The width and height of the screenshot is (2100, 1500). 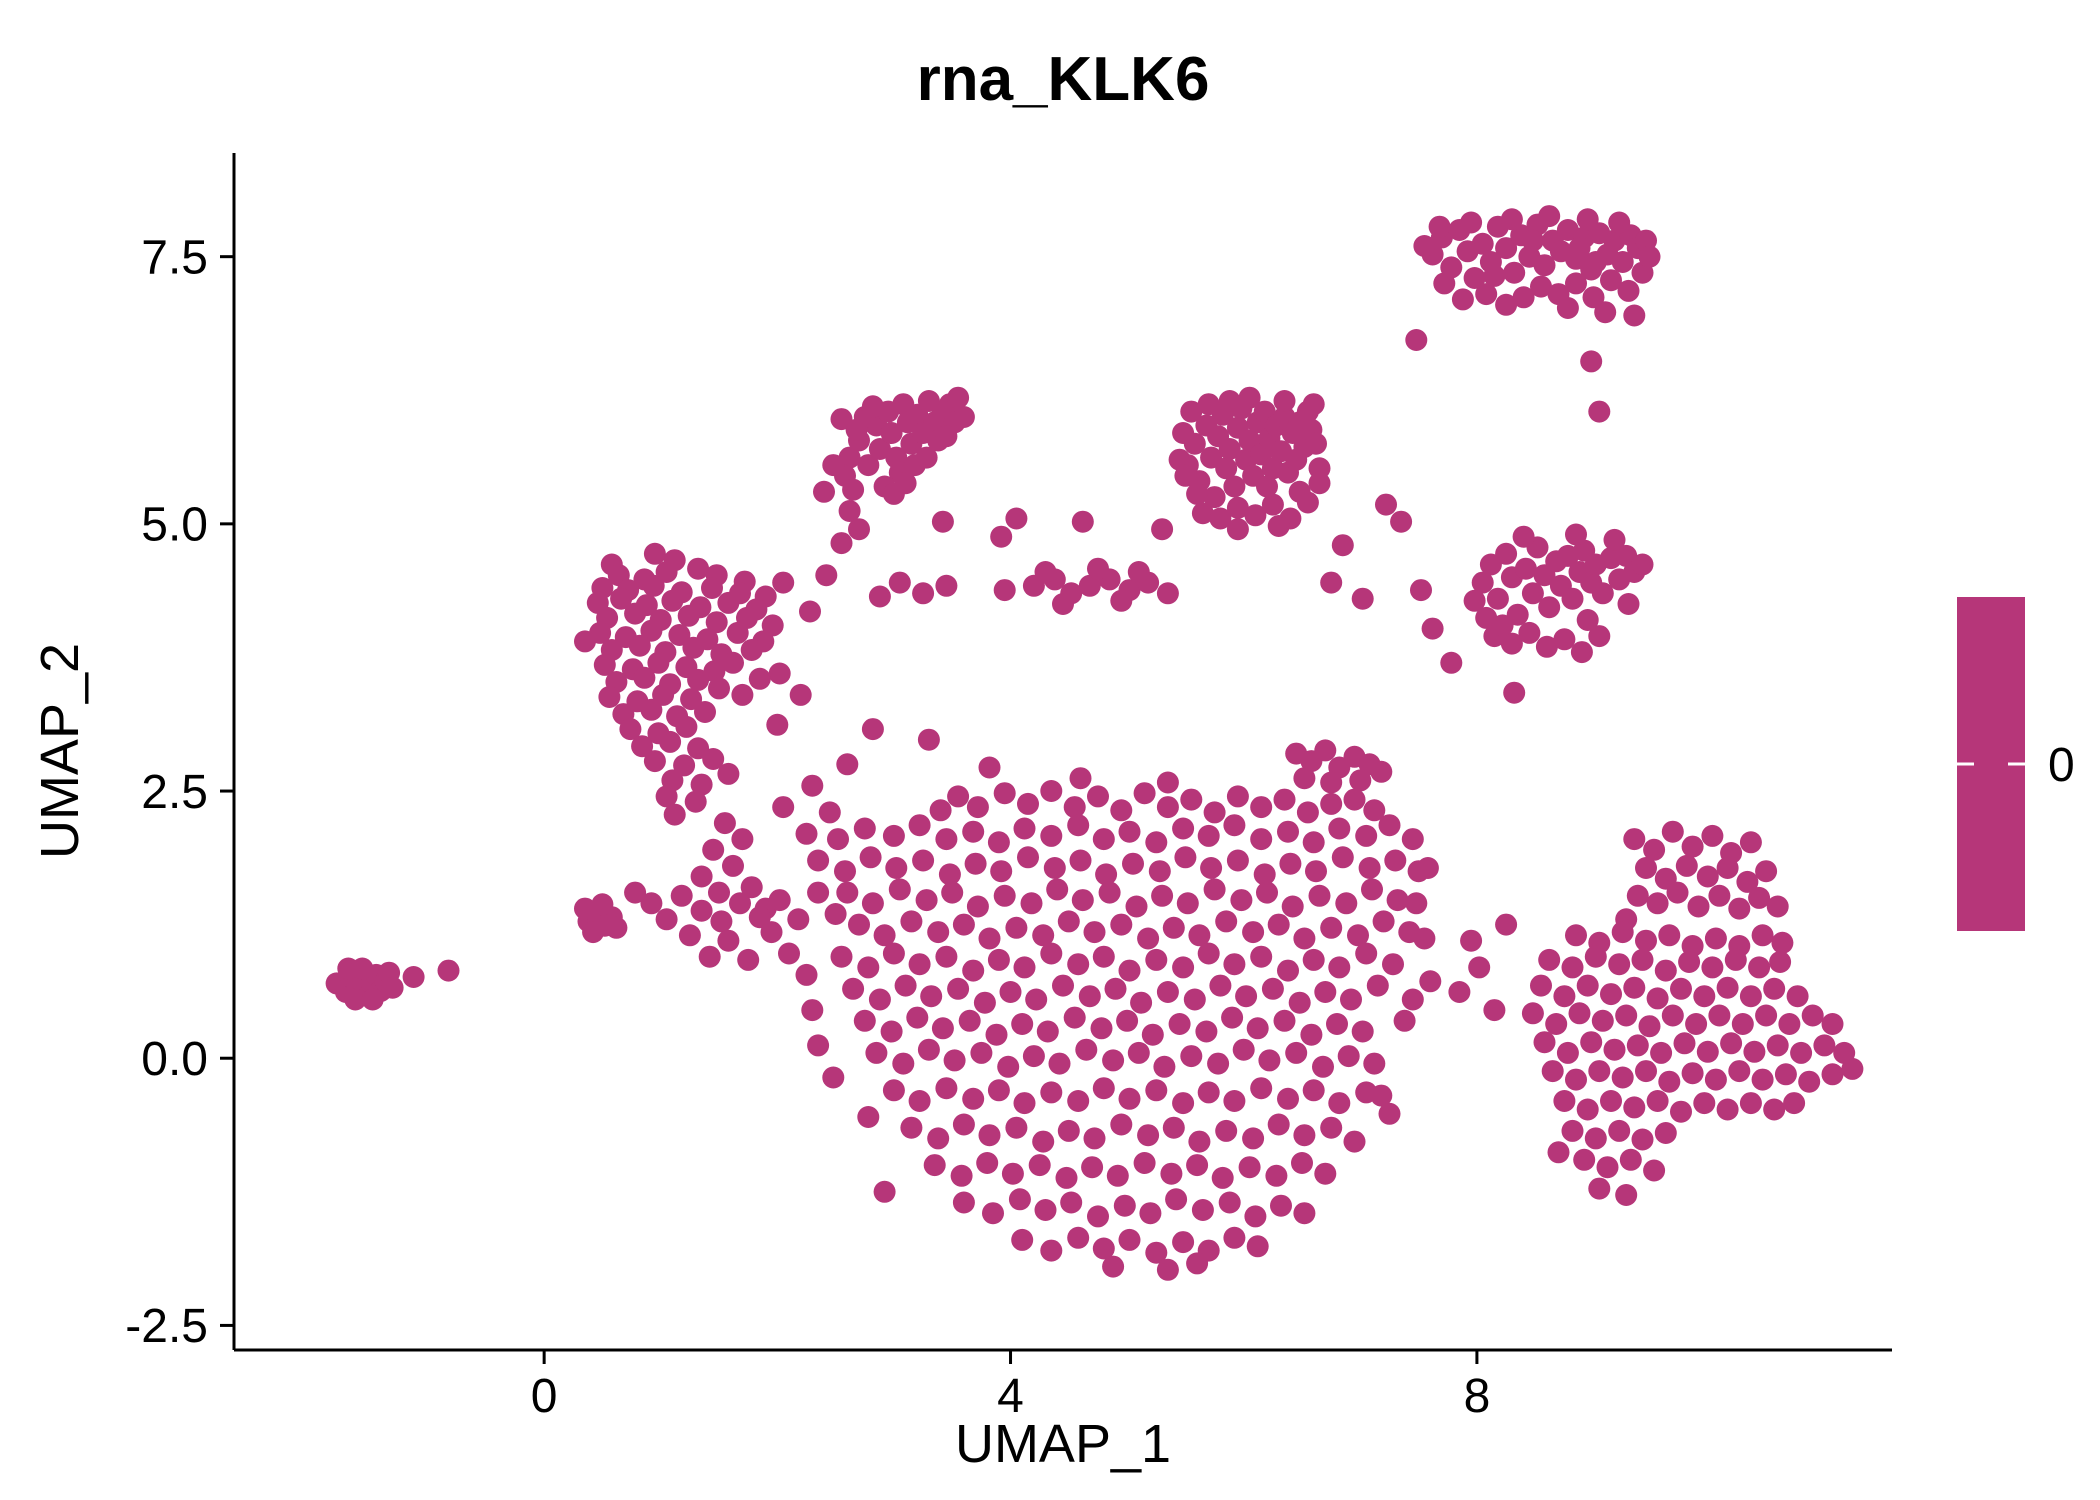 I want to click on y-tick-label: 0.0, so click(x=174, y=1059).